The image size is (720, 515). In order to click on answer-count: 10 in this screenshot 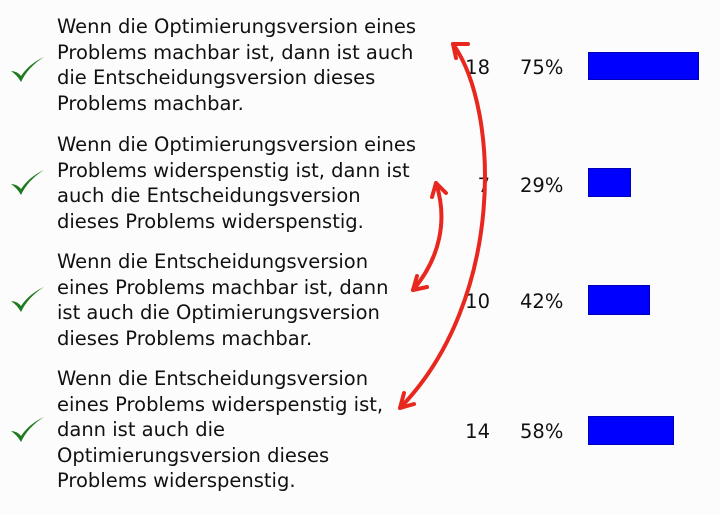, I will do `click(477, 301)`.